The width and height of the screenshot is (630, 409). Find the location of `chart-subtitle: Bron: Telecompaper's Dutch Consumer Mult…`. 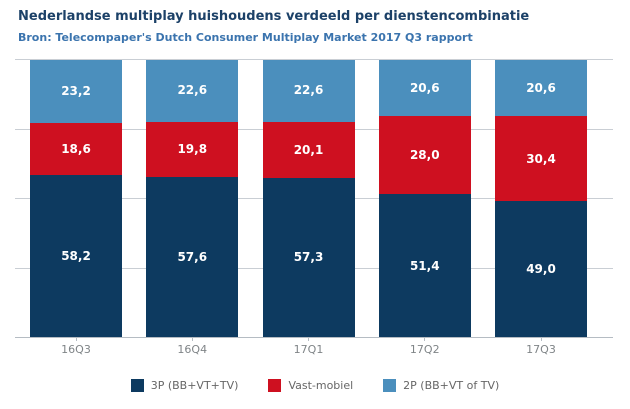

chart-subtitle: Bron: Telecompaper's Dutch Consumer Mult… is located at coordinates (245, 37).